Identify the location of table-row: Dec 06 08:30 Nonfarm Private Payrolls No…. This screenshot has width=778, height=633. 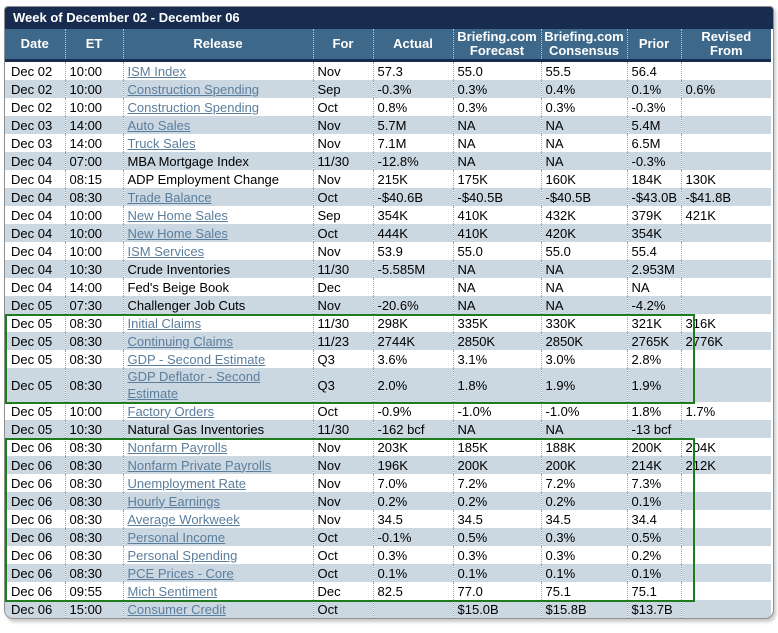
(388, 465).